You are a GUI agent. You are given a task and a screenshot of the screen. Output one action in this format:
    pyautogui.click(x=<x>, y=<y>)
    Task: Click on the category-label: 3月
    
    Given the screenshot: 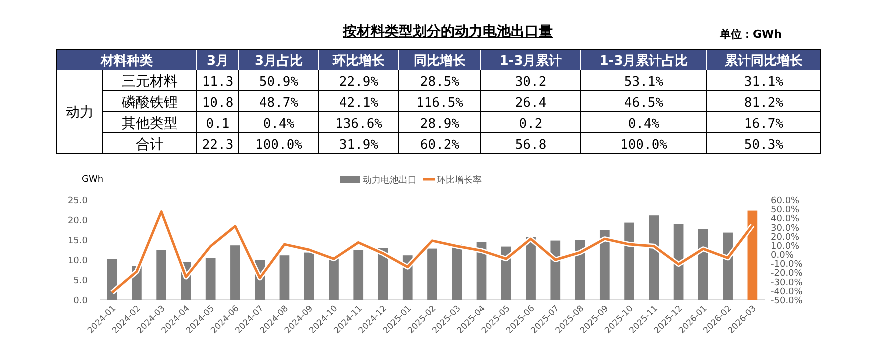 What is the action you would take?
    pyautogui.click(x=218, y=61)
    